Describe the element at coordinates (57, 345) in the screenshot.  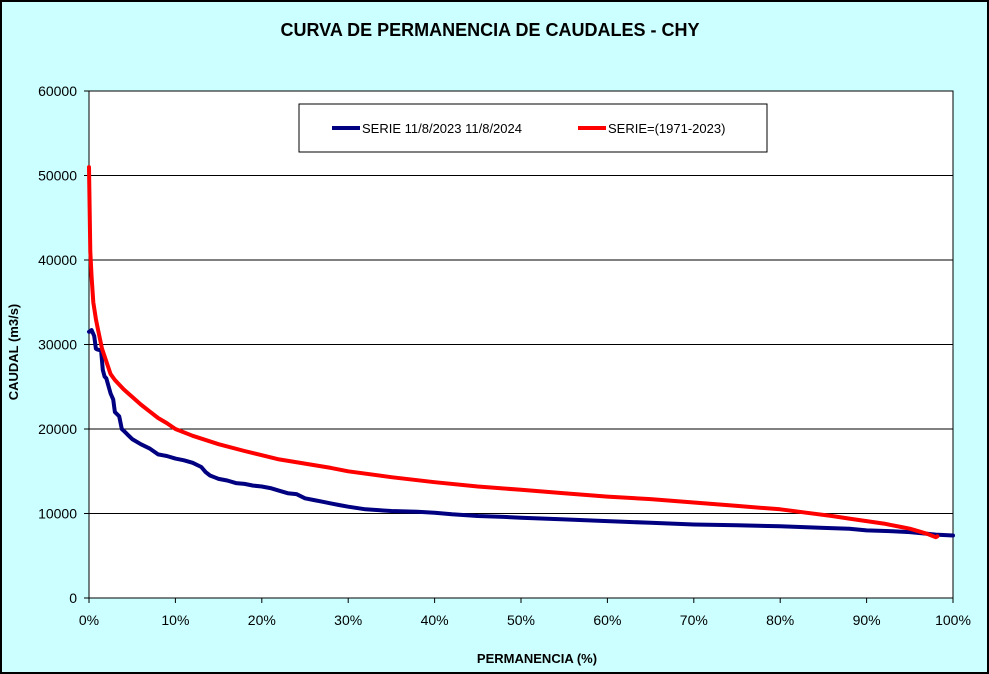
I see `y-tick-label: 30000` at that location.